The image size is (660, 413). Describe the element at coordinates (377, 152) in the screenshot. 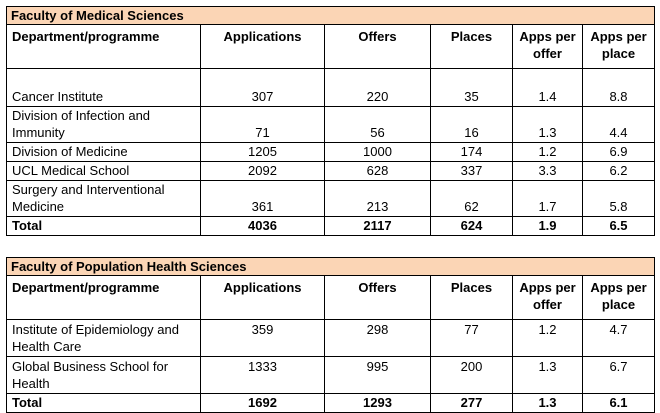

I see `offers-cell: 1000` at that location.